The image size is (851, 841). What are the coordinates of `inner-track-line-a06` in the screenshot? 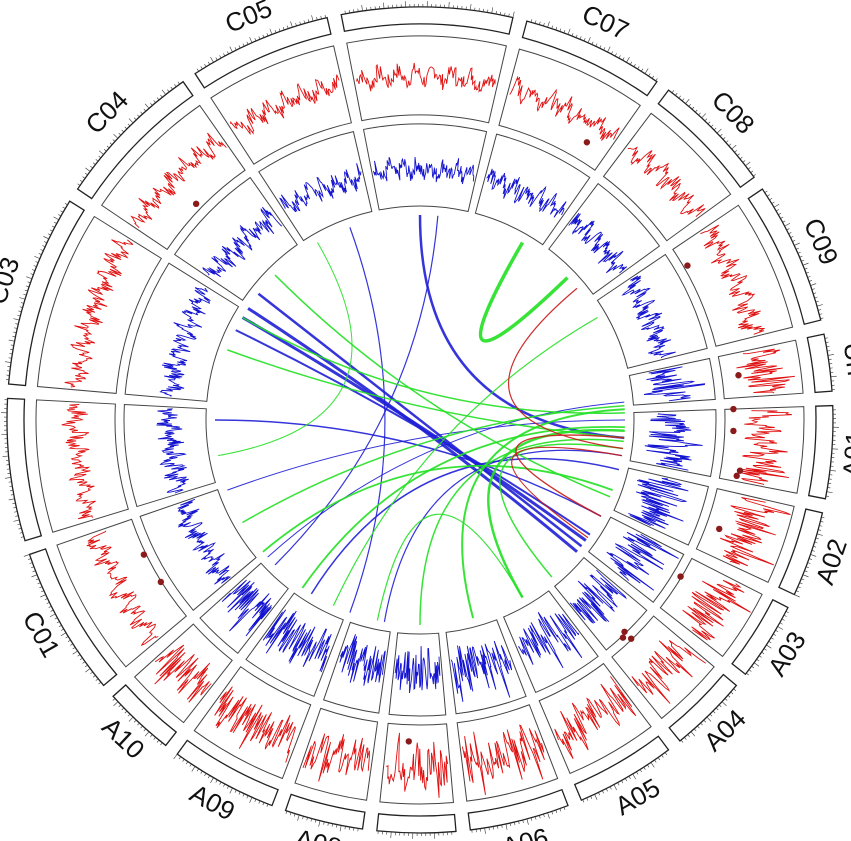 It's located at (481, 671).